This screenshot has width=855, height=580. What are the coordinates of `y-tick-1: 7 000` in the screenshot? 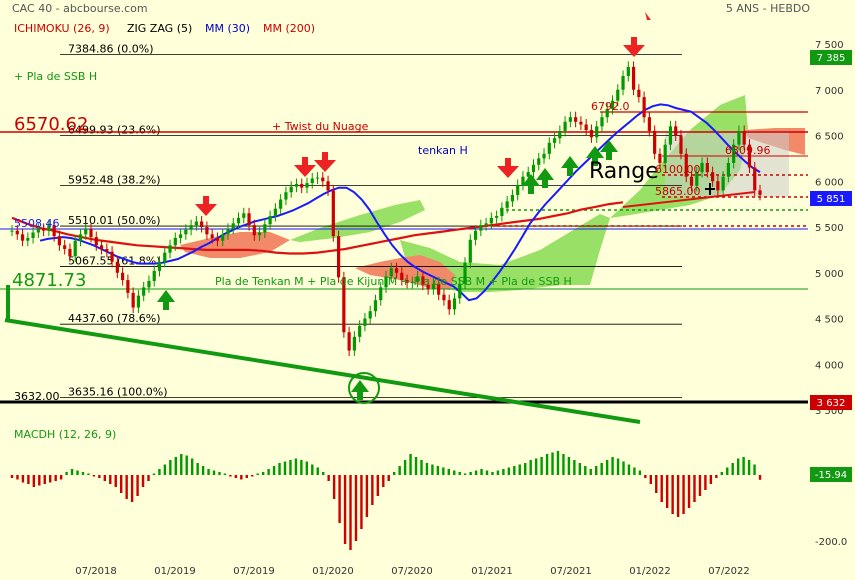 It's located at (829, 91).